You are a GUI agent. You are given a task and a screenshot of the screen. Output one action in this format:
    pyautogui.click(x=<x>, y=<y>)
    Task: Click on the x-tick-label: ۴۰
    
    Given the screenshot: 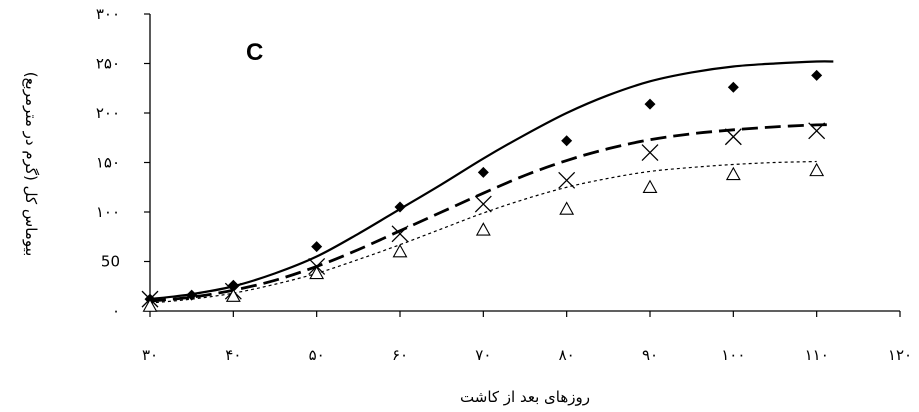 What is the action you would take?
    pyautogui.click(x=233, y=355)
    